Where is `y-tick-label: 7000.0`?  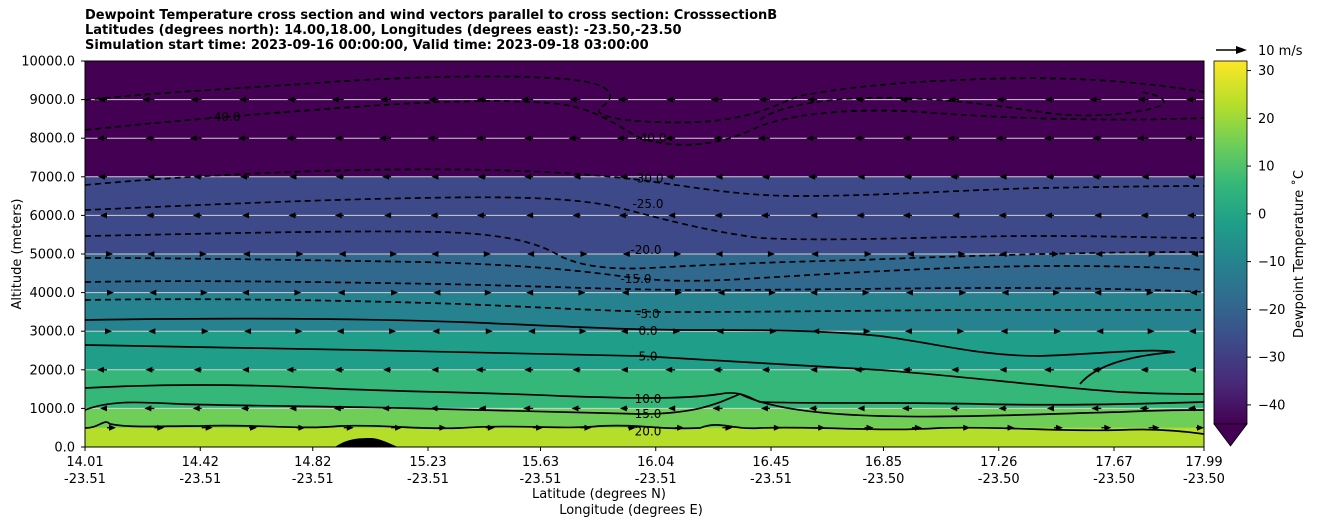 y-tick-label: 7000.0 is located at coordinates (53, 177).